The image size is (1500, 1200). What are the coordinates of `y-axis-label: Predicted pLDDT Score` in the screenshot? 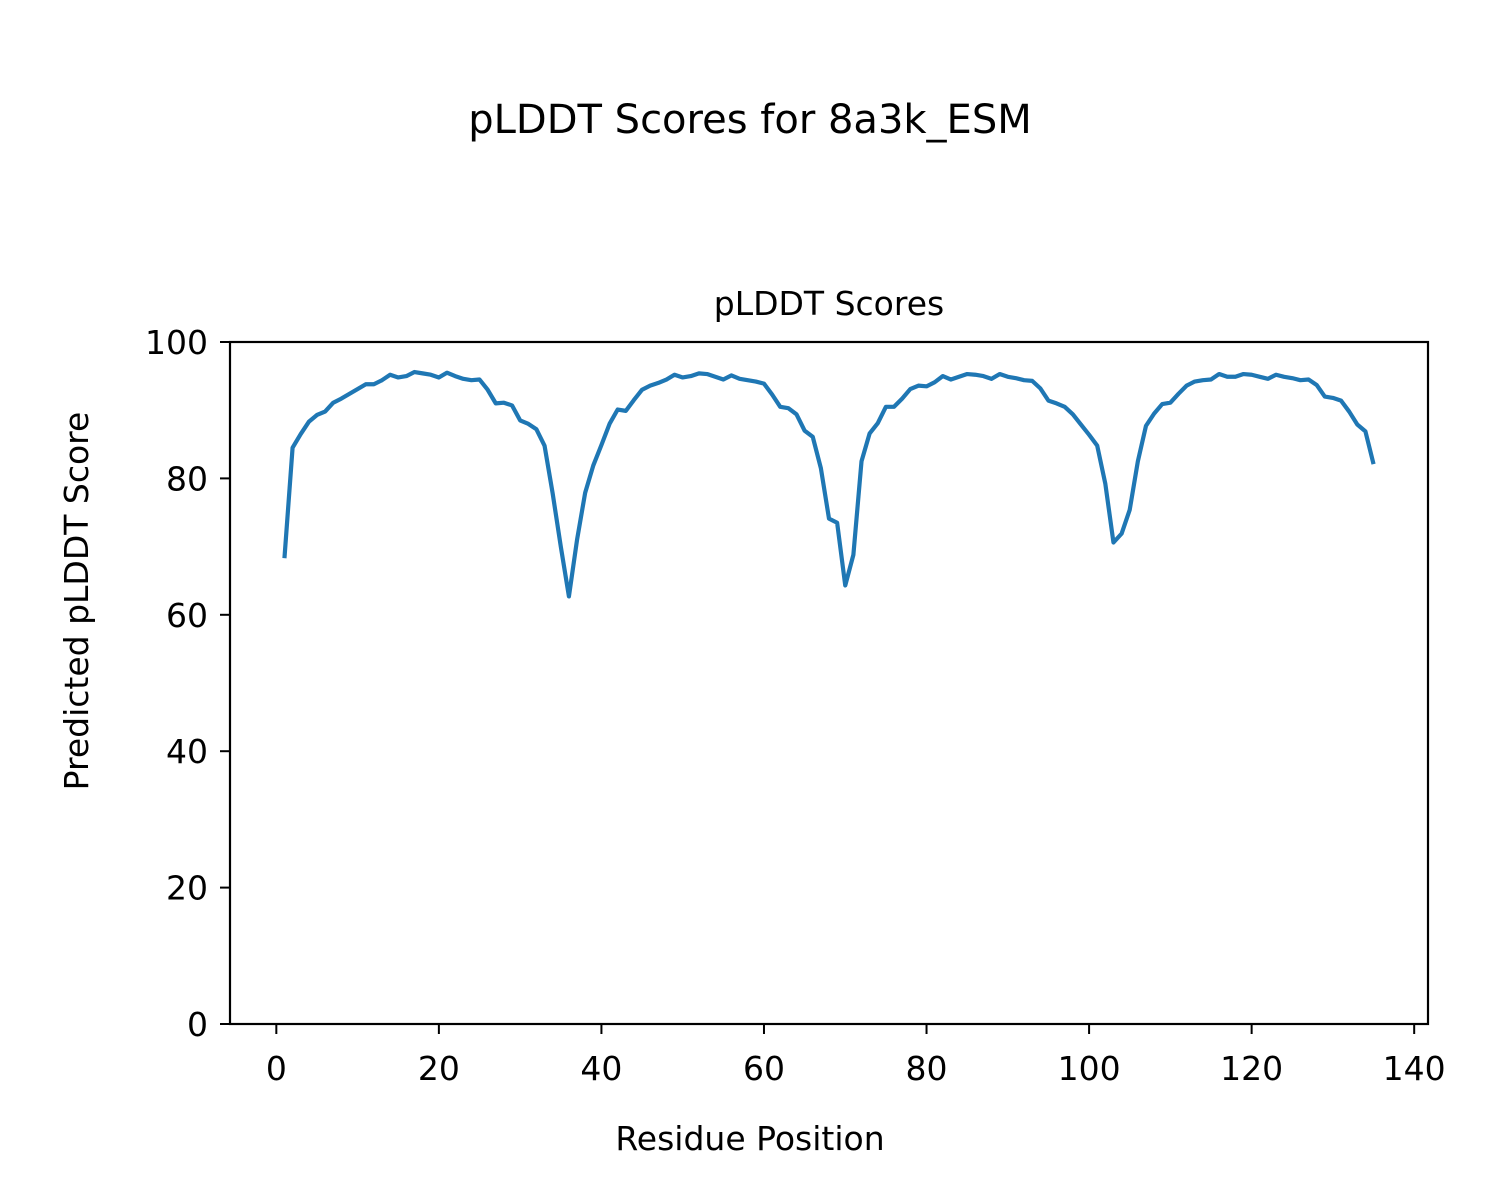 It's located at (76, 601).